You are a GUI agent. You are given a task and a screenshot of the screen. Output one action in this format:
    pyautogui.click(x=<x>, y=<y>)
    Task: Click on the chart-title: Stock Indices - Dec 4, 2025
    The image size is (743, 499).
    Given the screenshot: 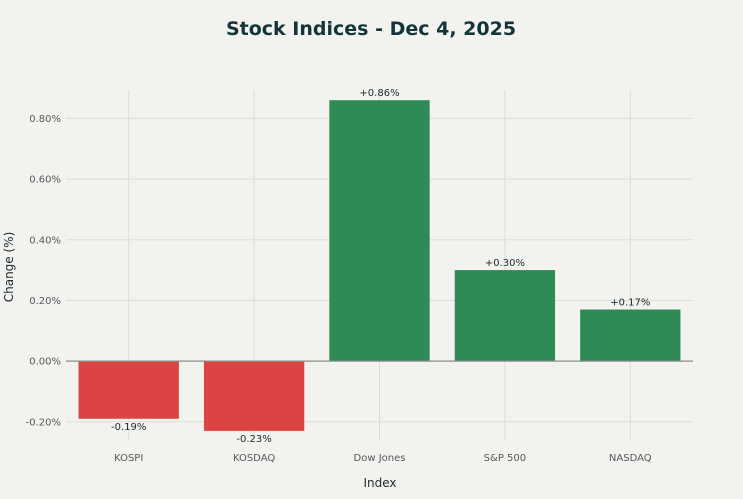 What is the action you would take?
    pyautogui.click(x=371, y=29)
    